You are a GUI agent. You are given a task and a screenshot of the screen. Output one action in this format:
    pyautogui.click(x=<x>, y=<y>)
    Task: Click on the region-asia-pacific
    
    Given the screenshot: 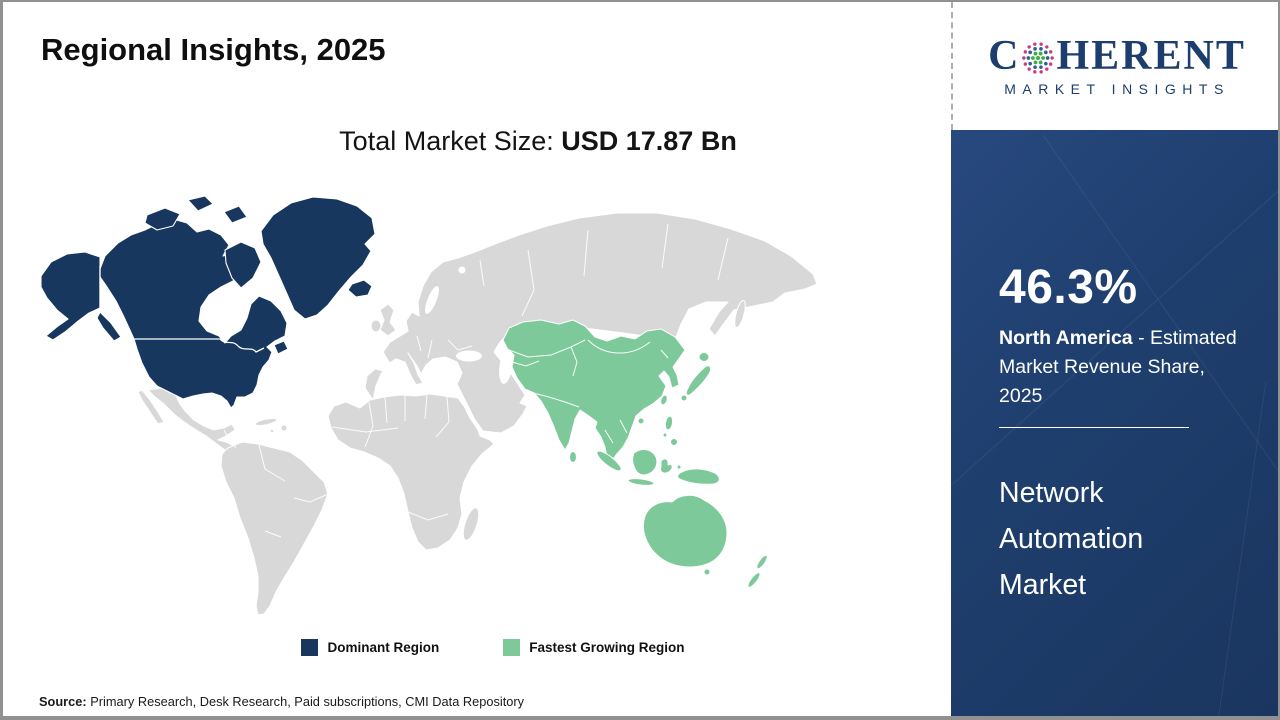 What is the action you would take?
    pyautogui.click(x=636, y=454)
    